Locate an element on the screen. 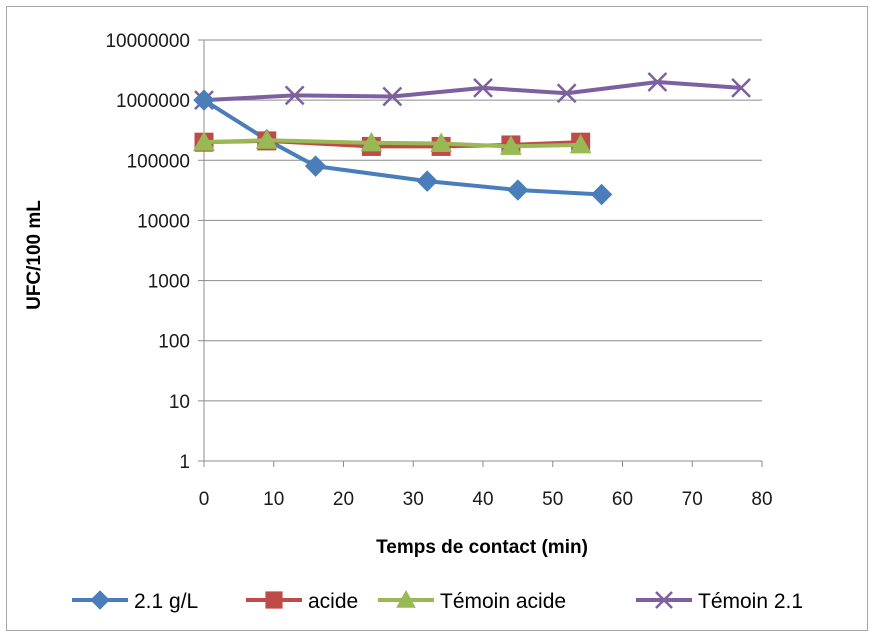 Image resolution: width=876 pixels, height=639 pixels. x-axis-label: Temps de contact (min) is located at coordinates (482, 547).